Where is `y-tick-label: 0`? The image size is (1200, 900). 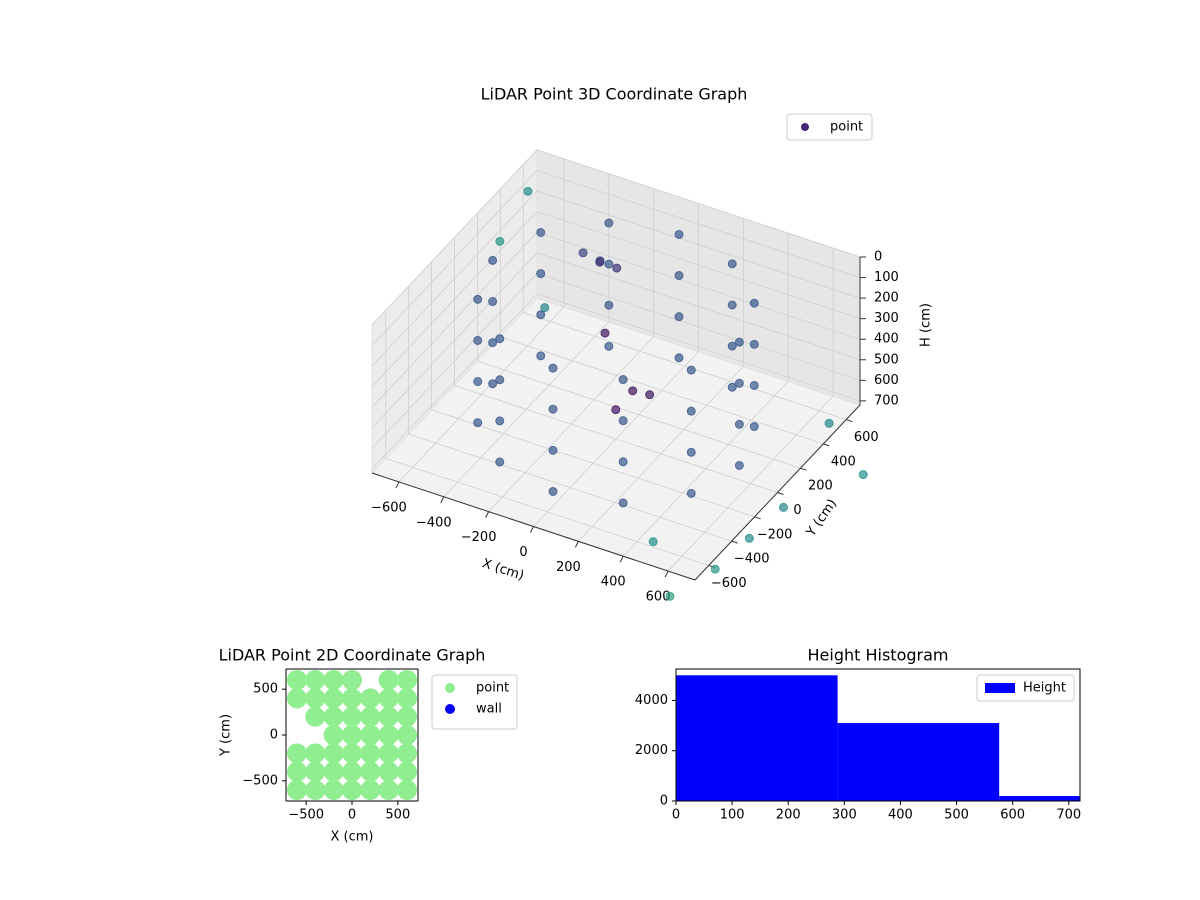 y-tick-label: 0 is located at coordinates (797, 510).